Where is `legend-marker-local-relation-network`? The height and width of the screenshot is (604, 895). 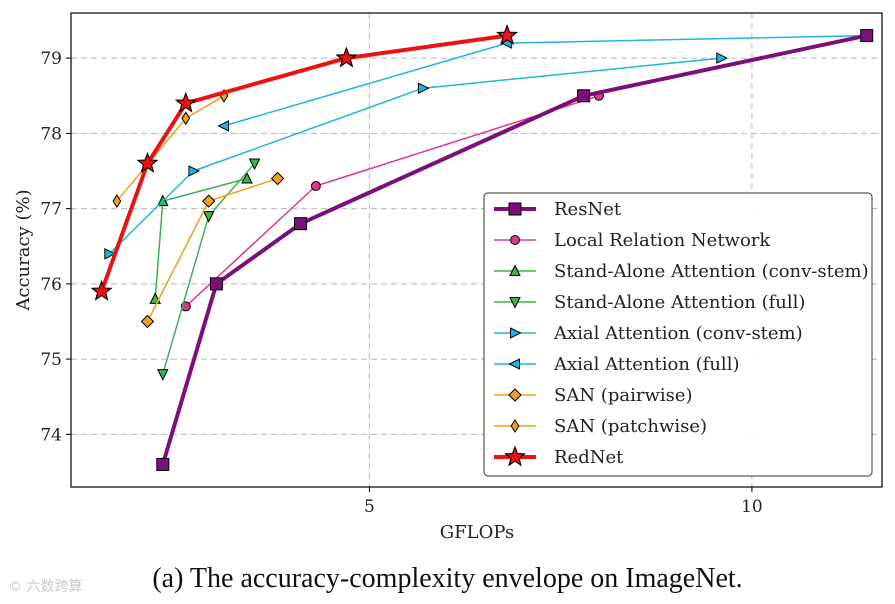 legend-marker-local-relation-network is located at coordinates (515, 240).